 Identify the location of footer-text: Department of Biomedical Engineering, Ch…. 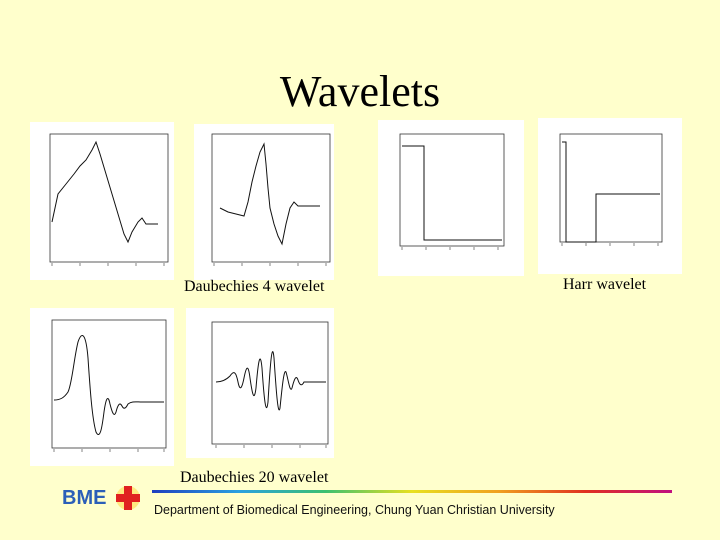
(354, 510).